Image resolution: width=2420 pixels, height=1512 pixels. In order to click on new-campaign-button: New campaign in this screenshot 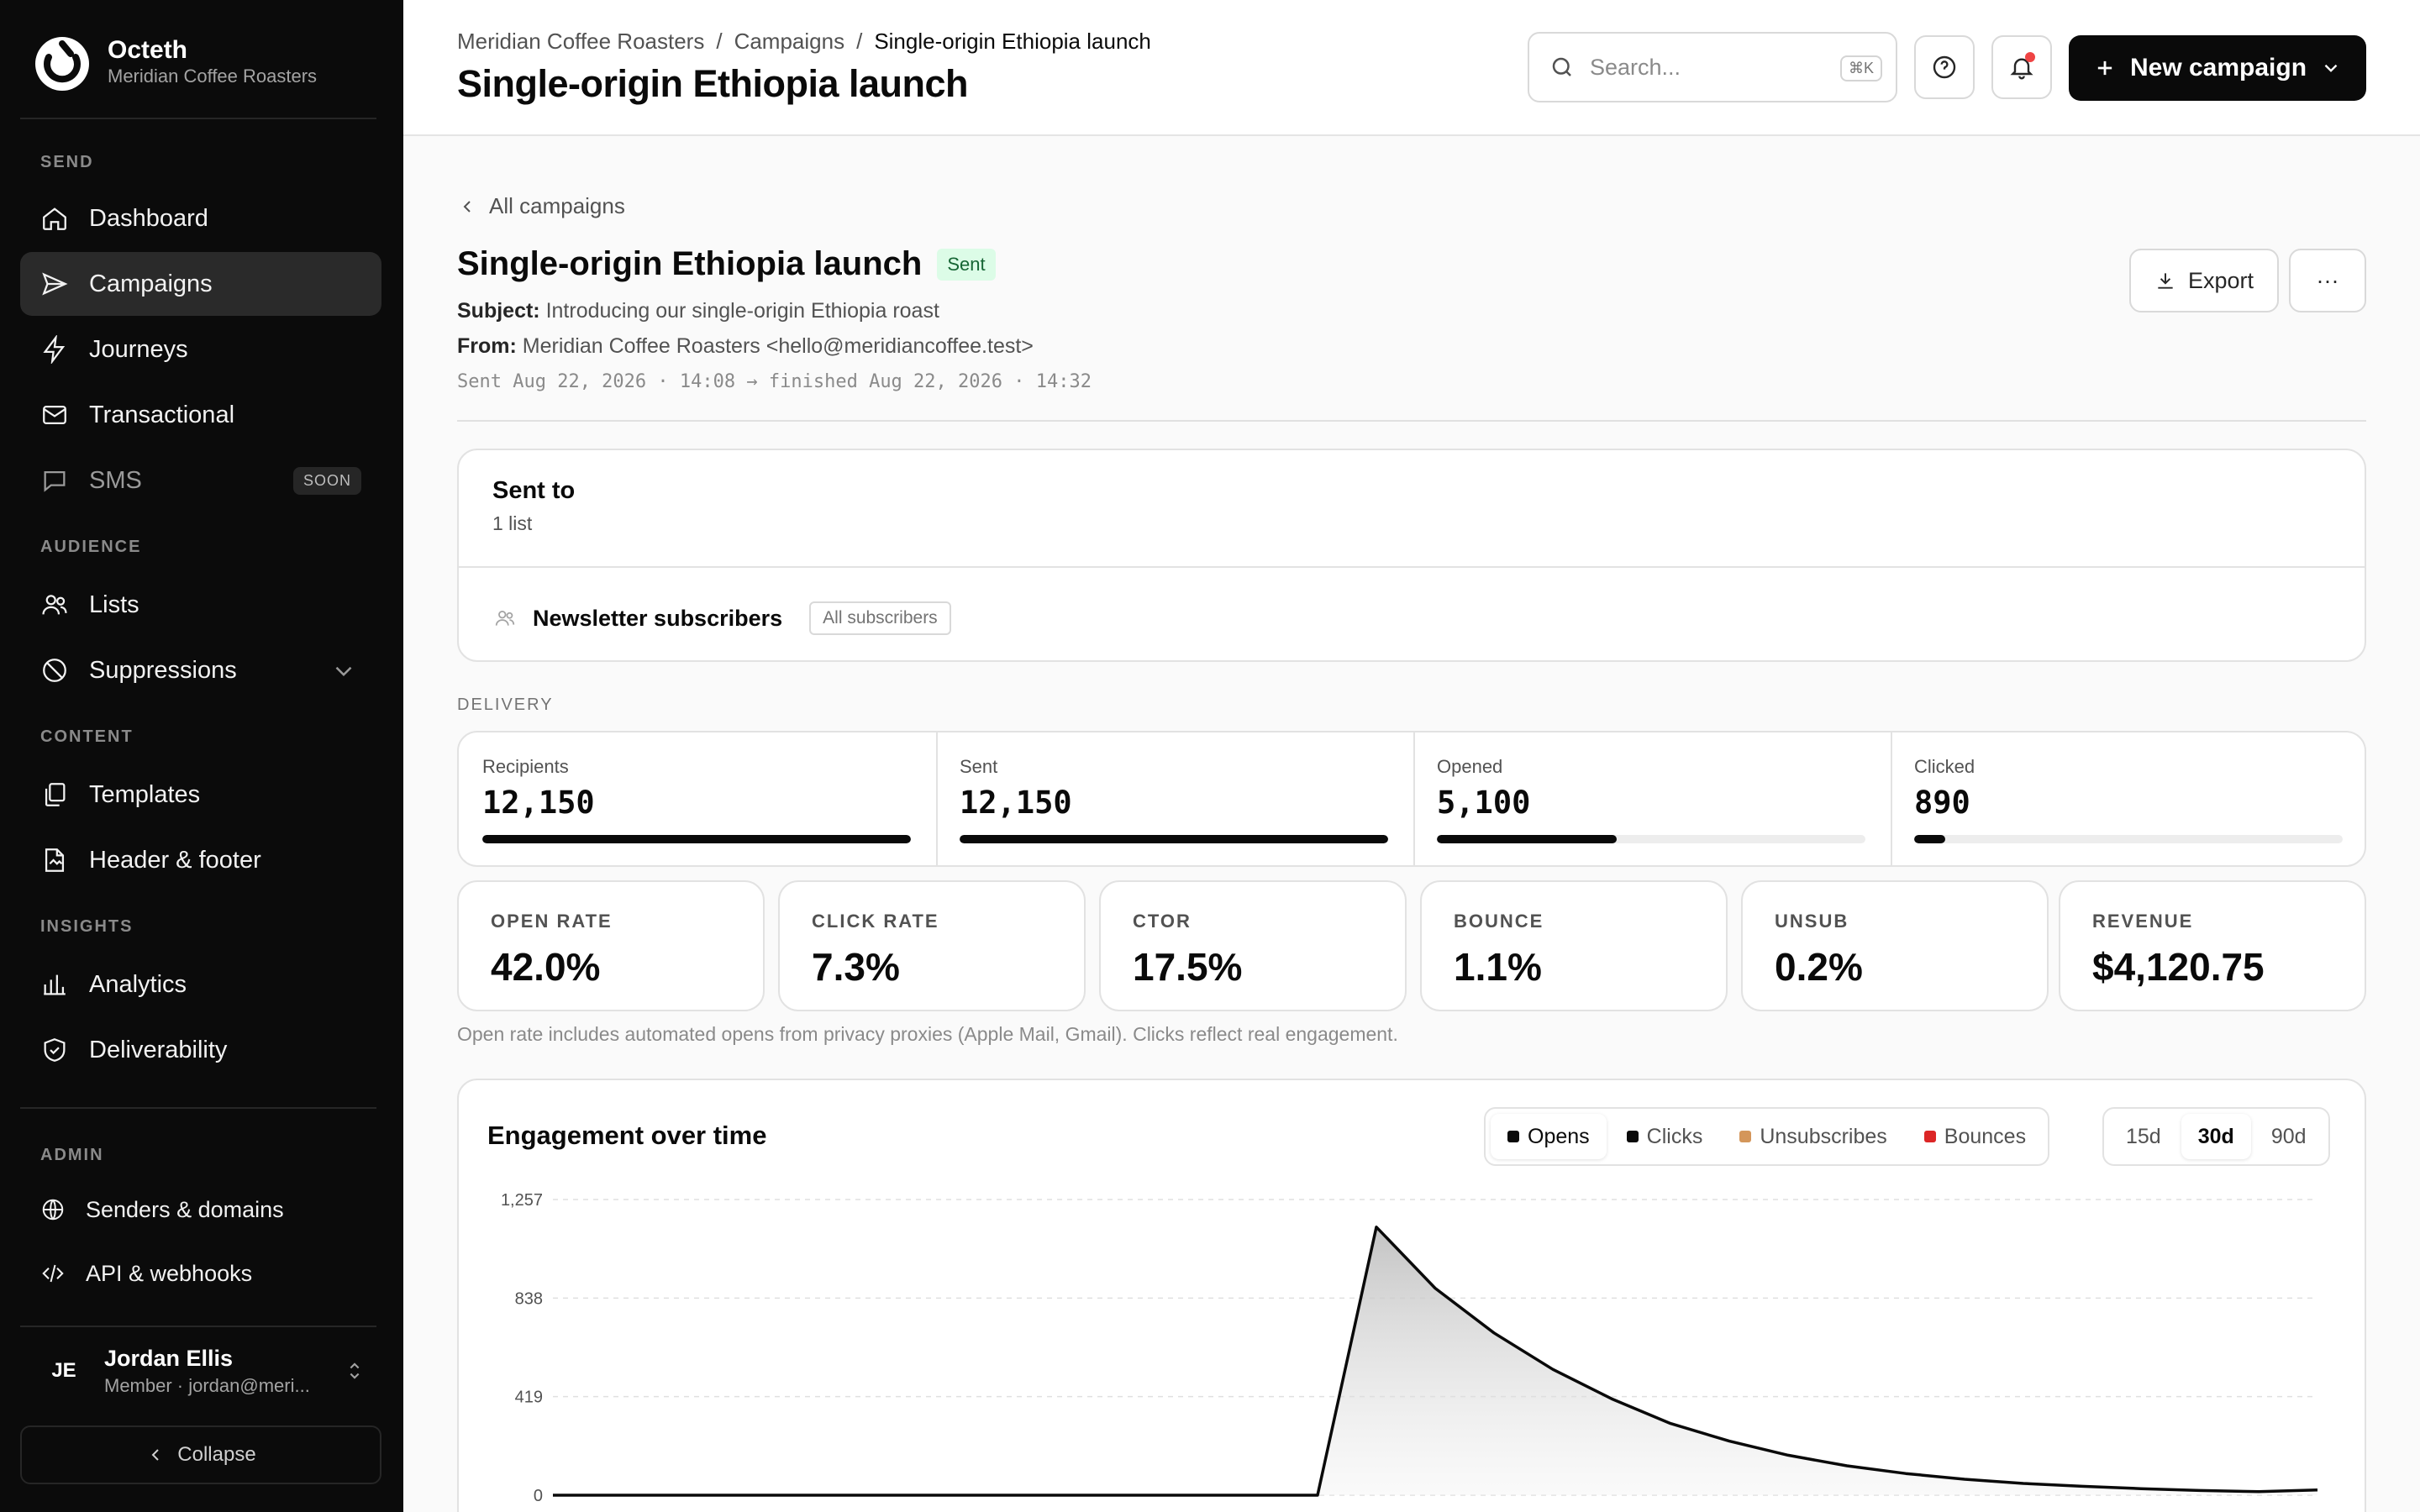, I will do `click(2217, 68)`.